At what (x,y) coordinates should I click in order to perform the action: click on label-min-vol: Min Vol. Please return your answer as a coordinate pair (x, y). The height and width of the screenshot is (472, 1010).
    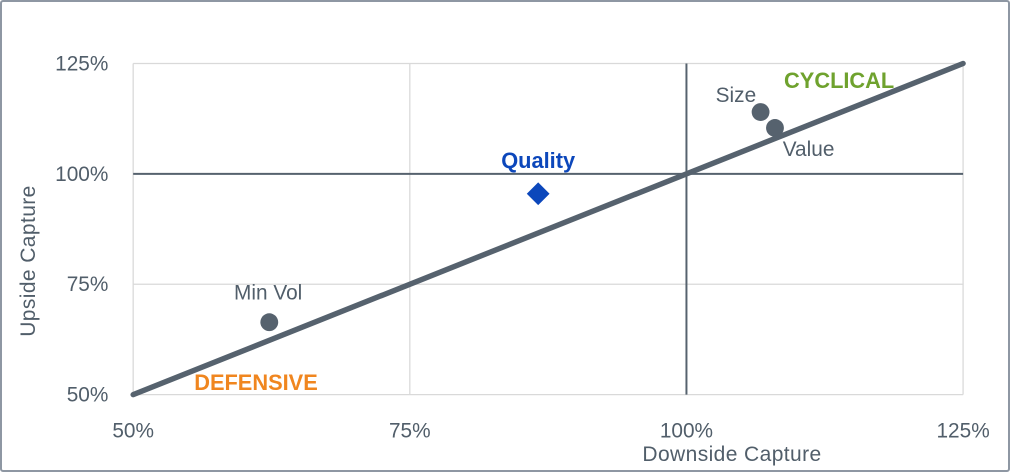
    Looking at the image, I should click on (268, 293).